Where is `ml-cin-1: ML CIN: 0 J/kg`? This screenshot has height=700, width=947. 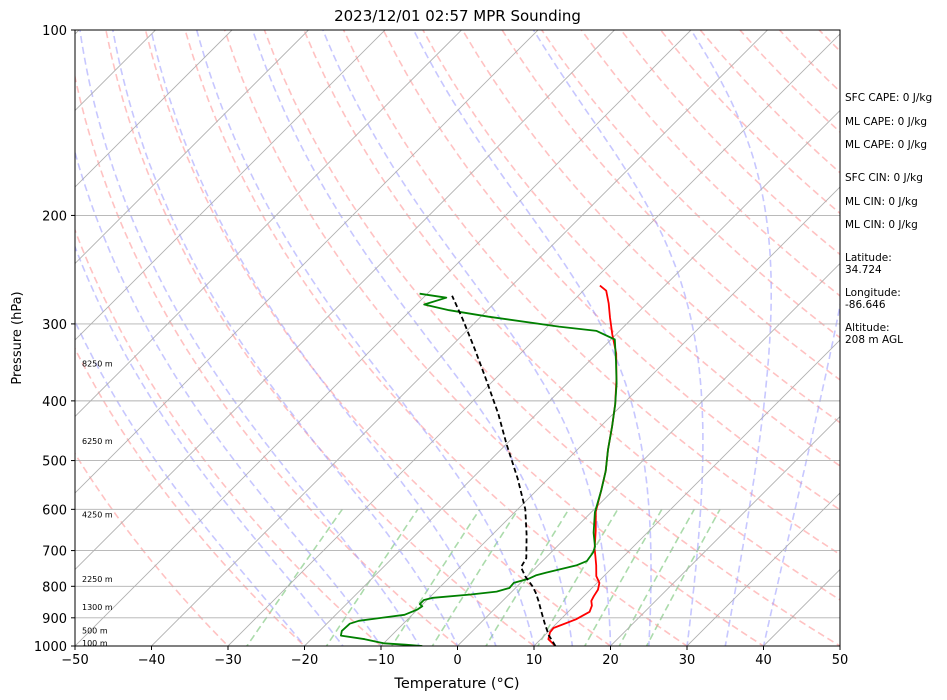
ml-cin-1: ML CIN: 0 J/kg is located at coordinates (881, 202).